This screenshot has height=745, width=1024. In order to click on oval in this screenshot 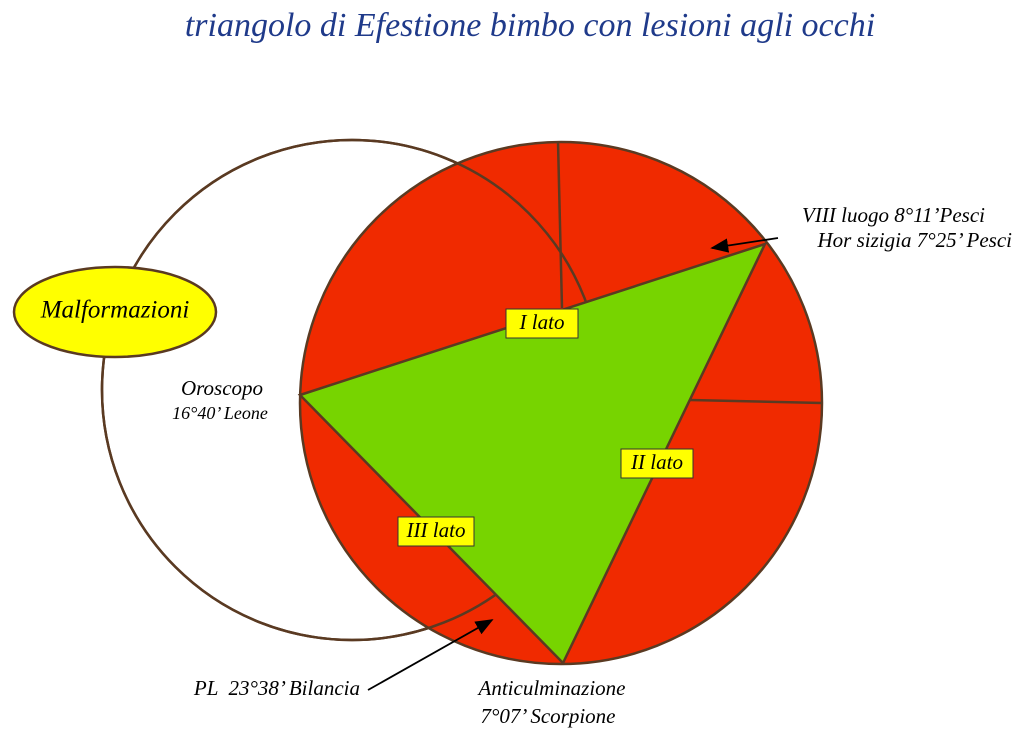, I will do `click(115, 312)`.